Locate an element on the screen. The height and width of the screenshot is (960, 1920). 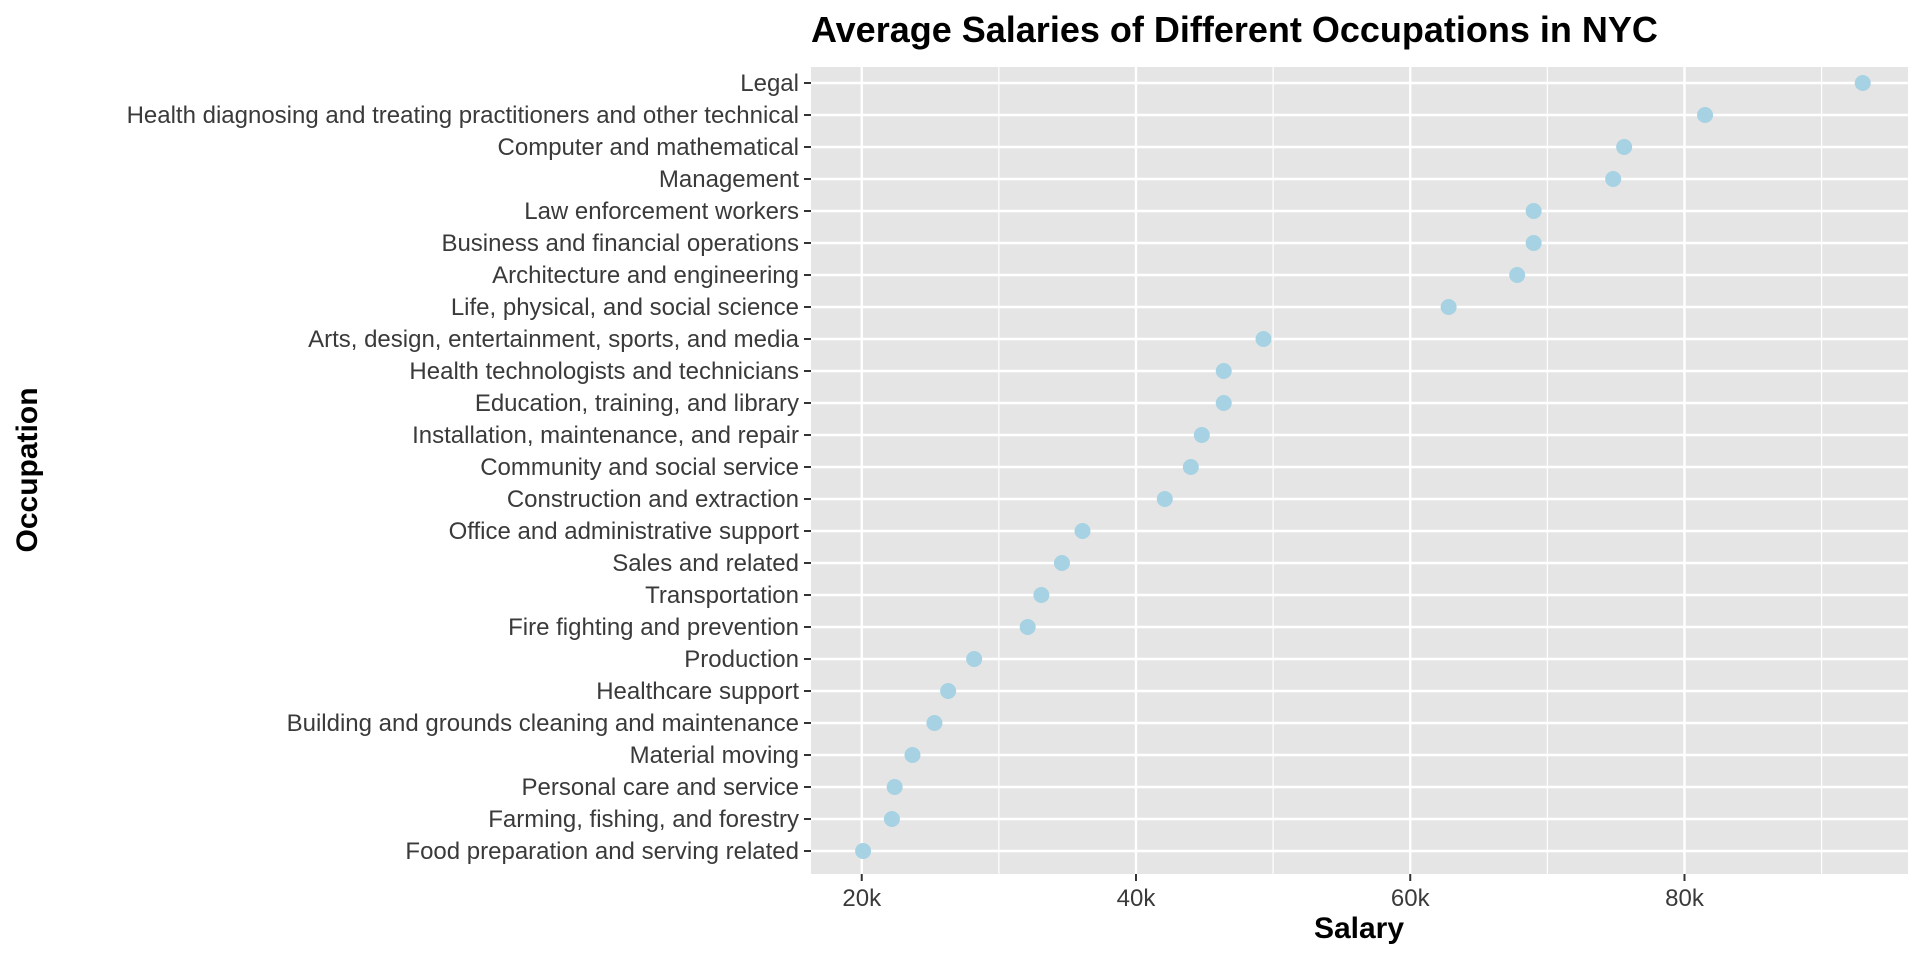
category-label: Production is located at coordinates (741, 659).